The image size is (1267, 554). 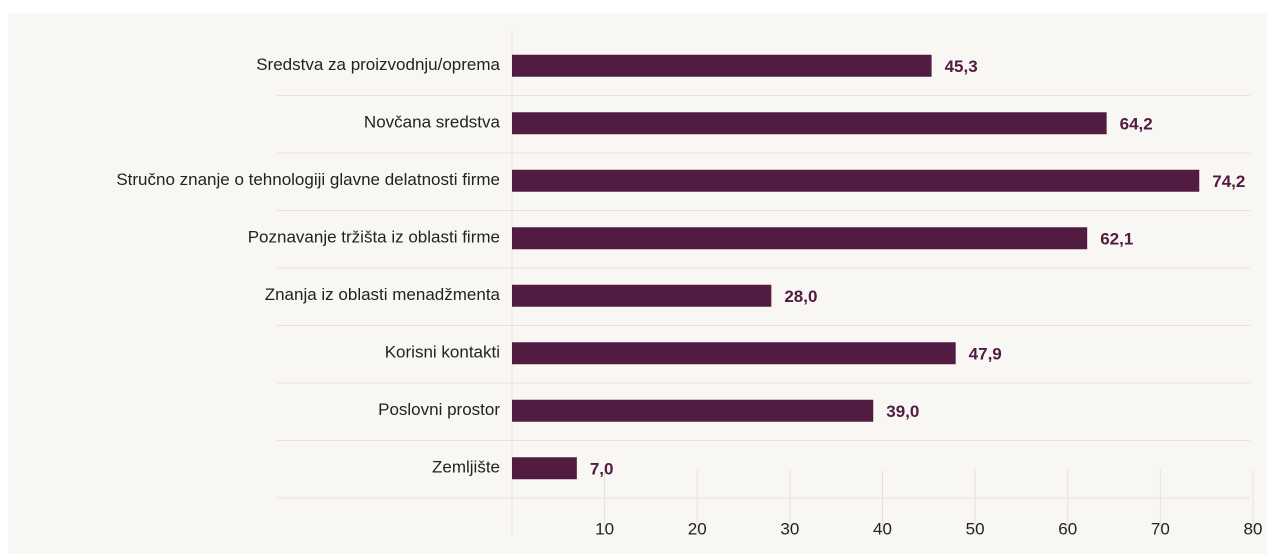 What do you see at coordinates (383, 294) in the screenshot?
I see `category-label: Znanja iz oblasti menadžmenta` at bounding box center [383, 294].